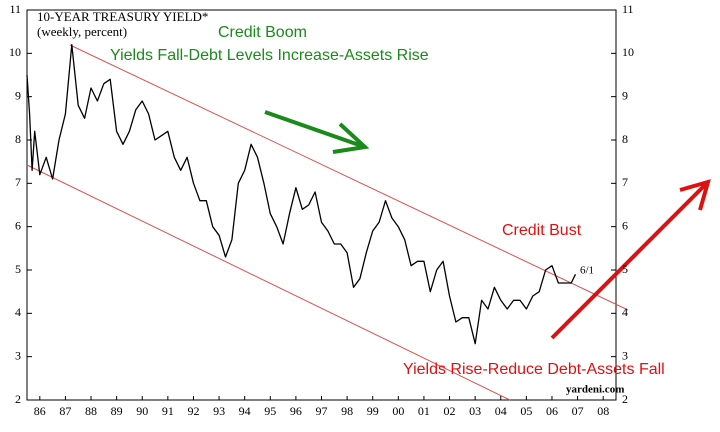 The width and height of the screenshot is (720, 432). What do you see at coordinates (18, 269) in the screenshot?
I see `y-tick-label: 5` at bounding box center [18, 269].